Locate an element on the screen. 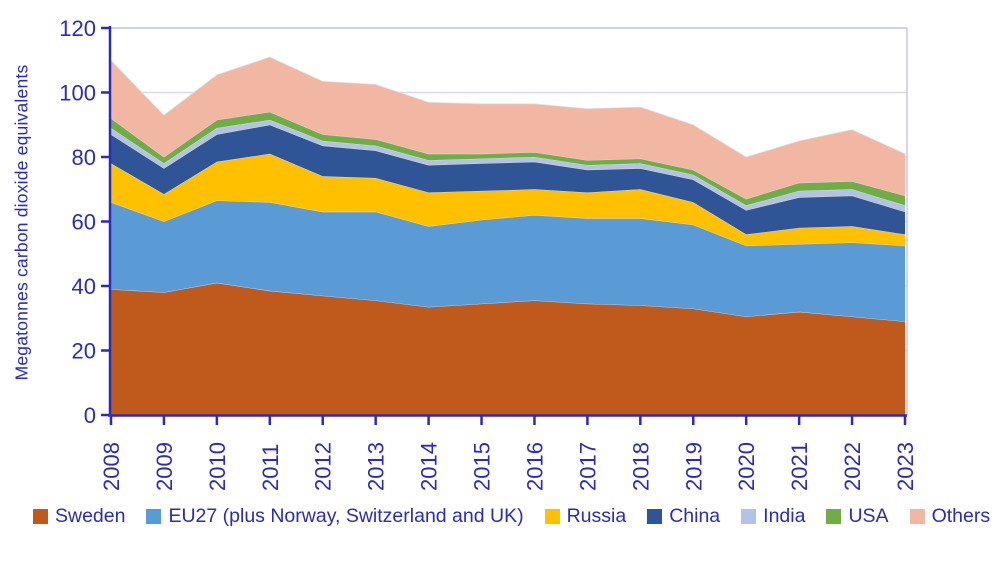  legend-label-india: India is located at coordinates (784, 516).